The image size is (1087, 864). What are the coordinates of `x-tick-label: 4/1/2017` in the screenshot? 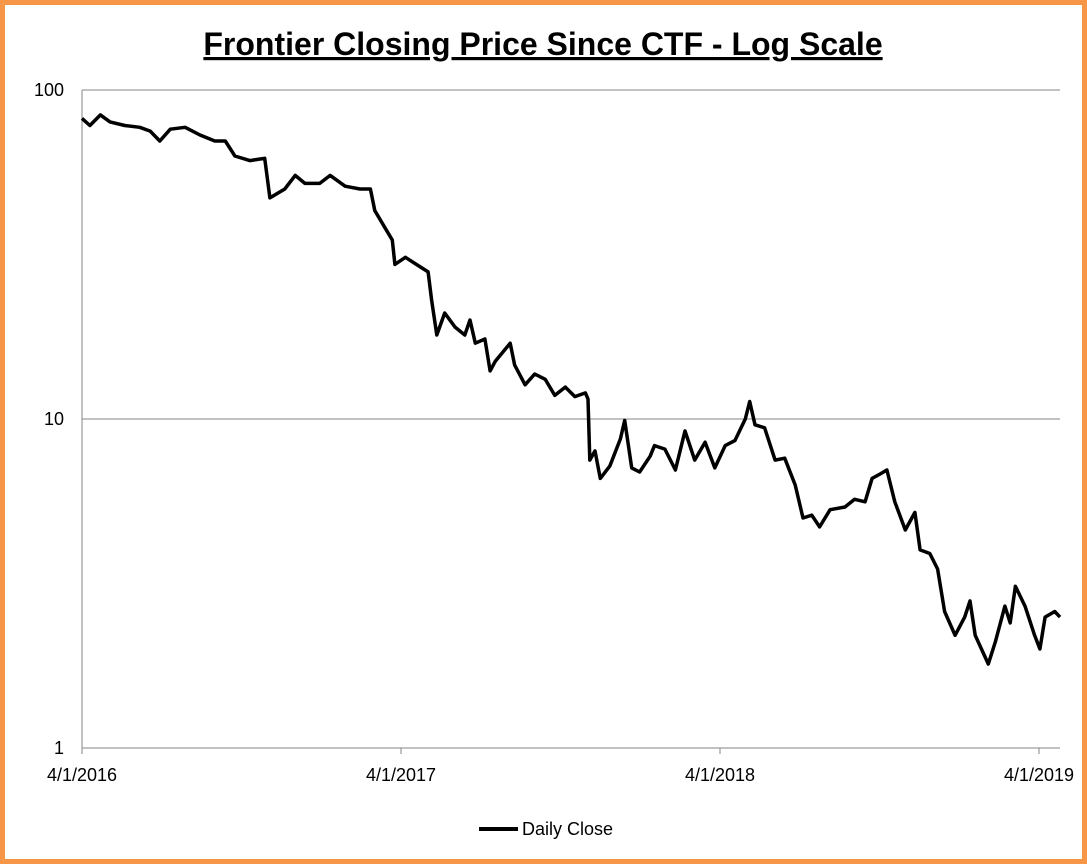 It's located at (401, 775).